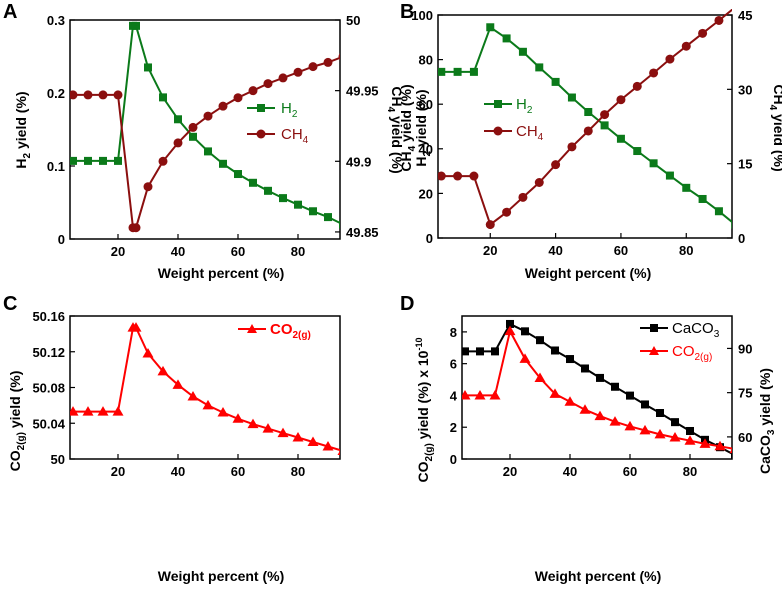 This screenshot has width=782, height=589. What do you see at coordinates (588, 273) in the screenshot?
I see `panel-b-xlabel: Weight percent (%)` at bounding box center [588, 273].